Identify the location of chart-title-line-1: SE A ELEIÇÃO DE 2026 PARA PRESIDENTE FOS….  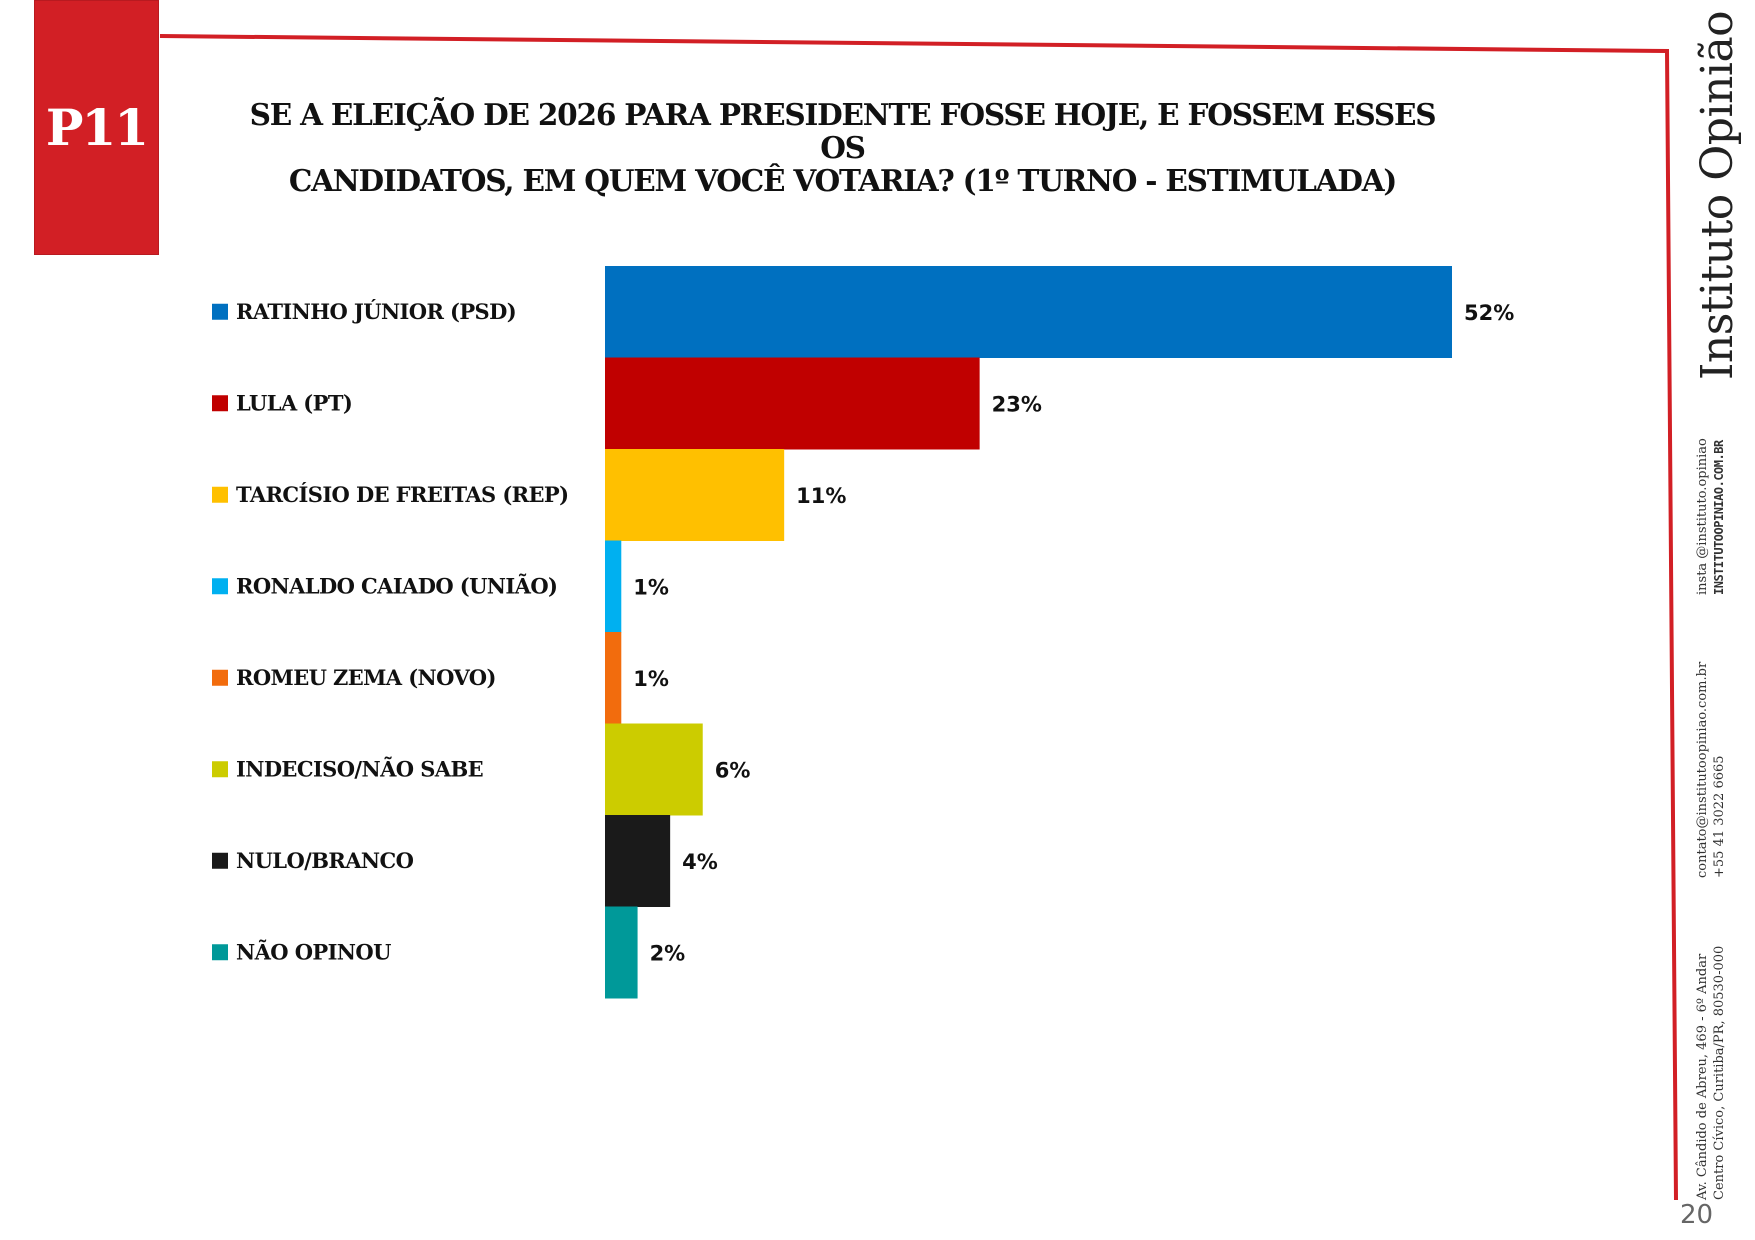
(843, 131).